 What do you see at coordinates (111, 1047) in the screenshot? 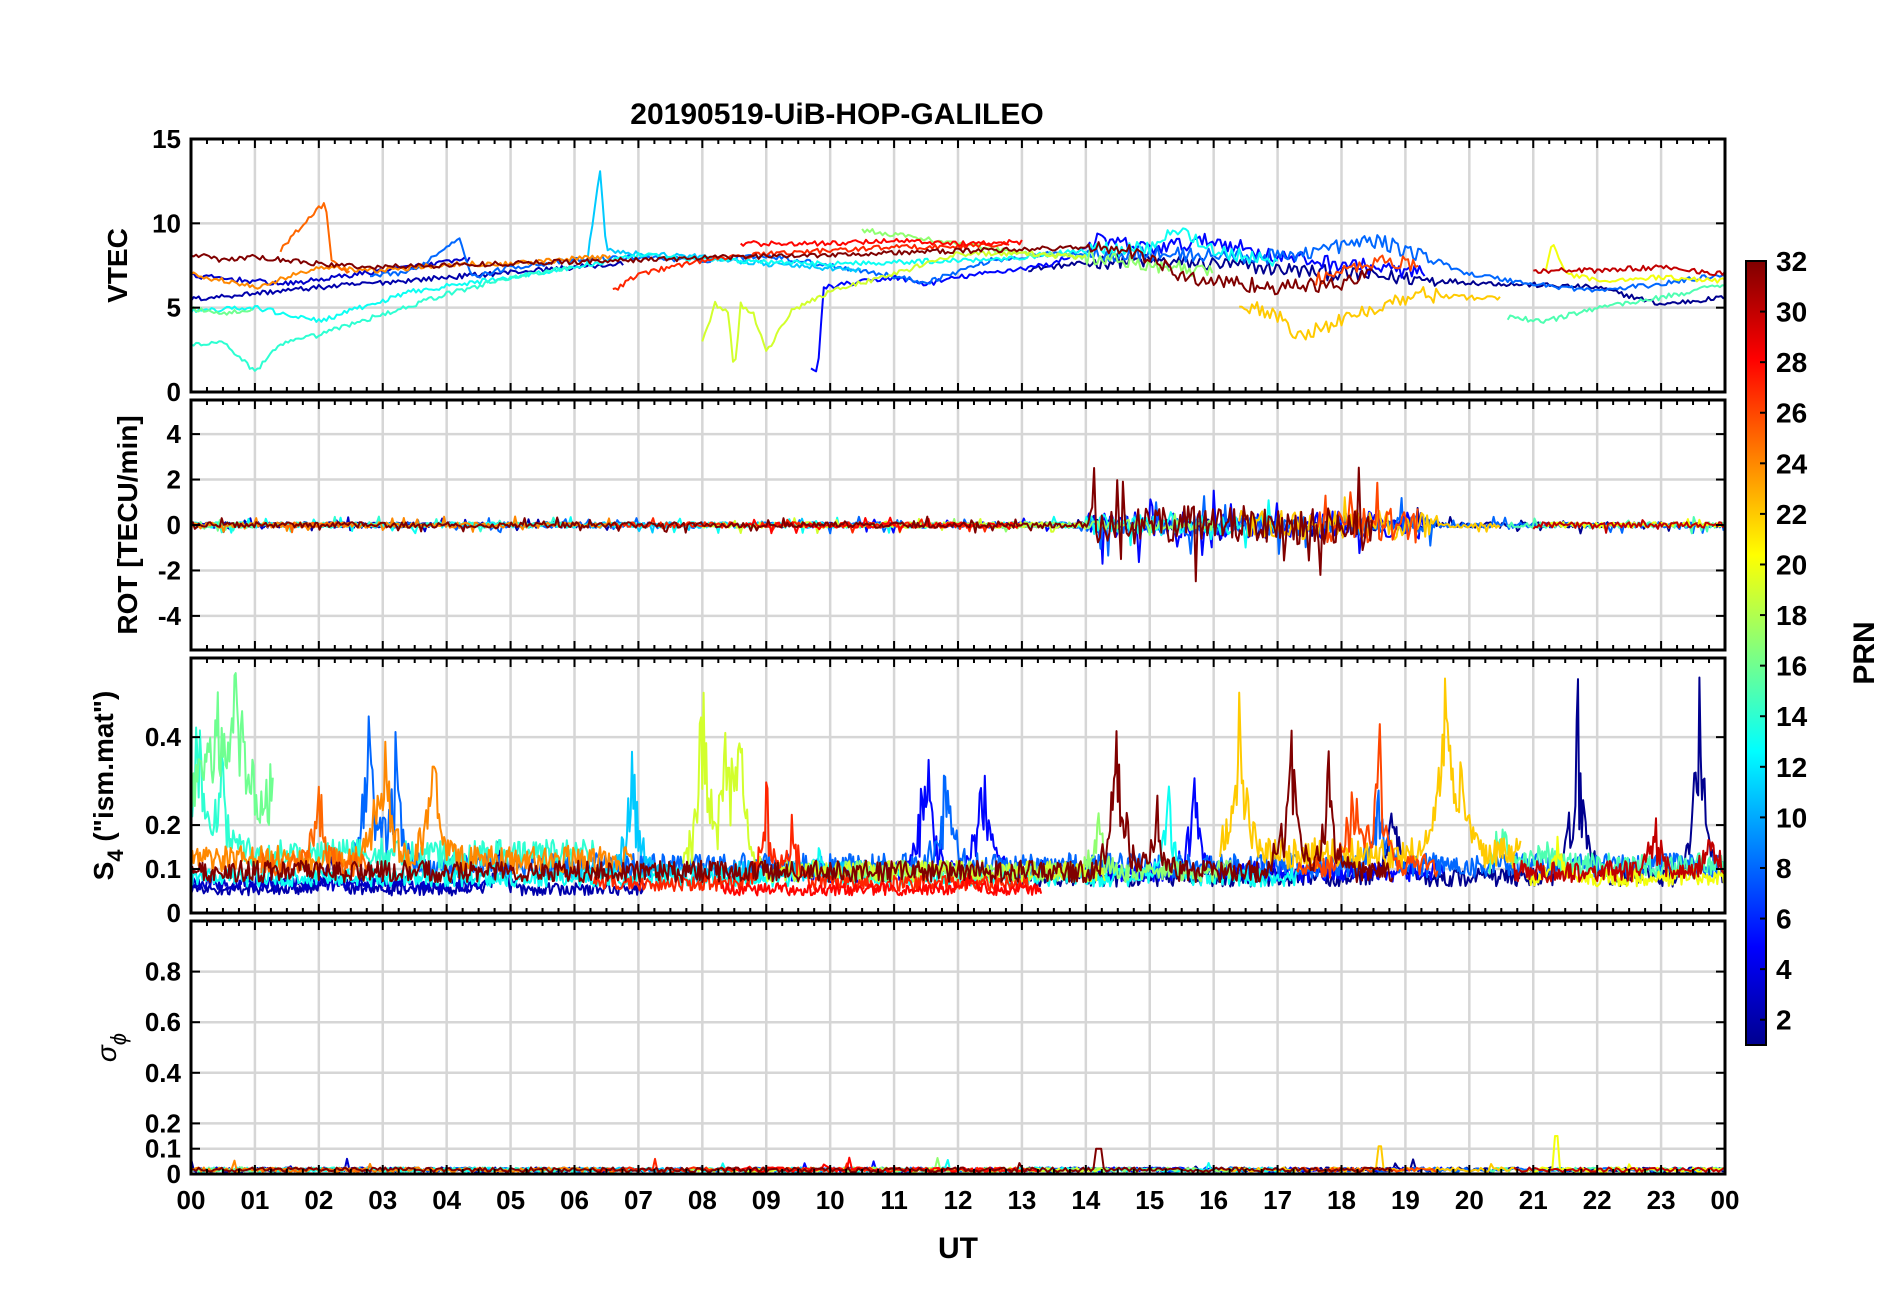
I see `y-axis-label: σϕ` at bounding box center [111, 1047].